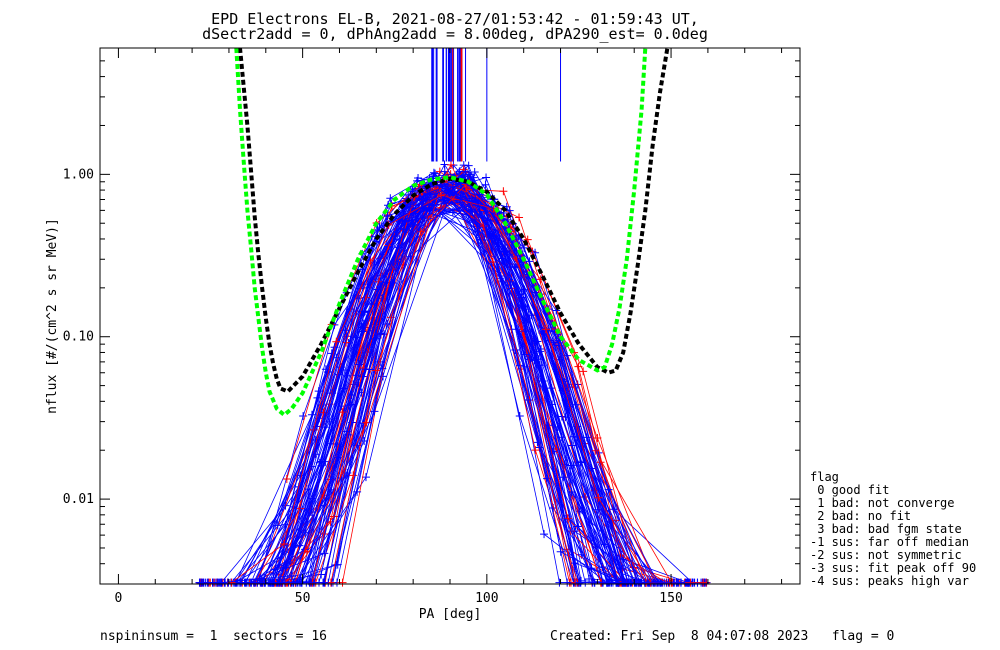  What do you see at coordinates (119, 598) in the screenshot?
I see `x-tick-label: 0` at bounding box center [119, 598].